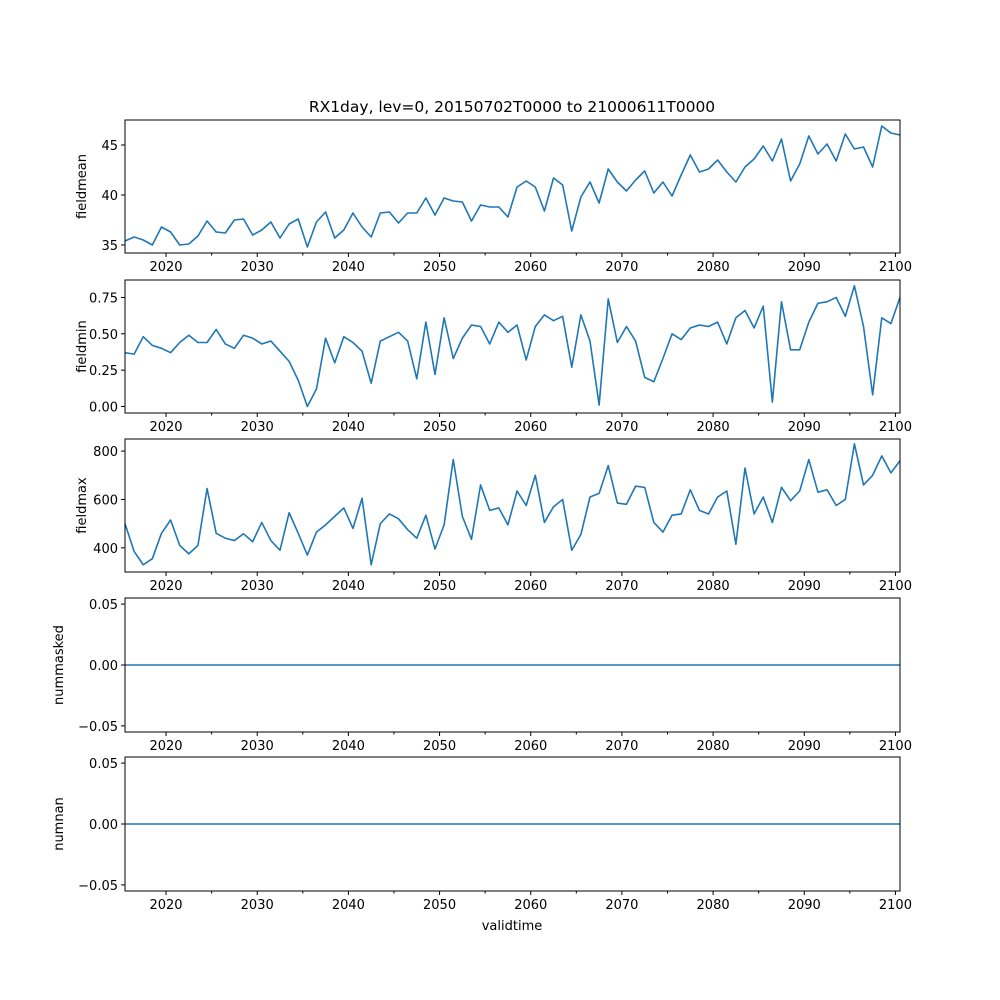 The image size is (1000, 1000). I want to click on fieldmin-y-axis-label: fieldmin, so click(82, 346).